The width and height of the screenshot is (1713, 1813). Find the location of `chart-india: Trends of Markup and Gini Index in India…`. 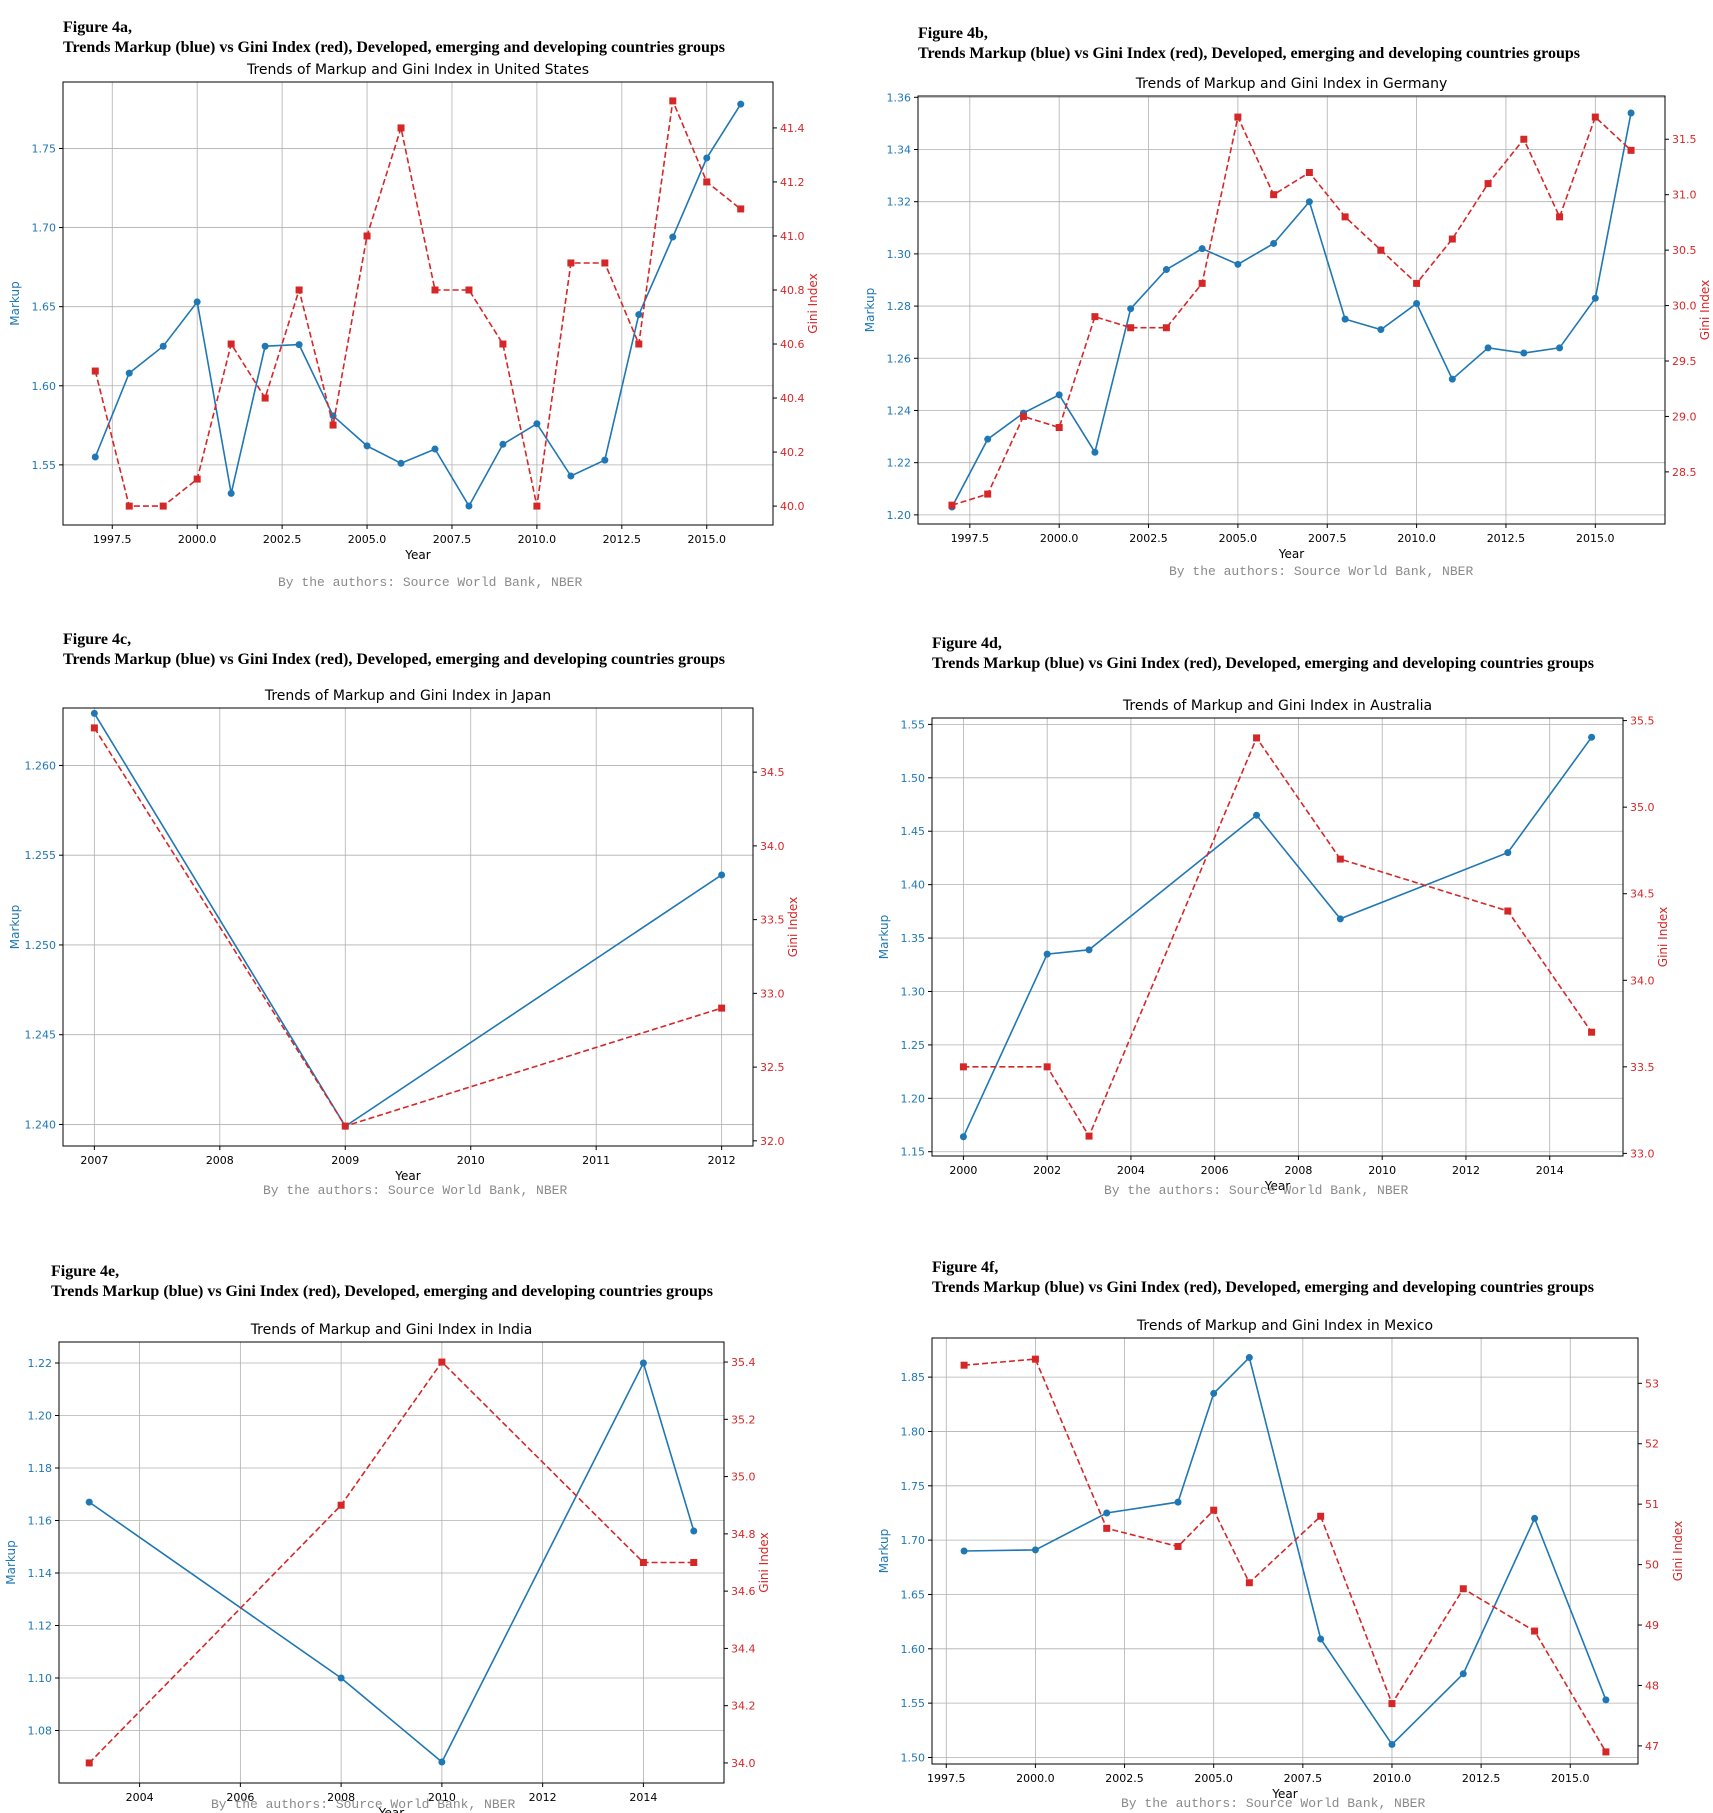

chart-india: Trends of Markup and Gini Index in India… is located at coordinates (387, 1567).